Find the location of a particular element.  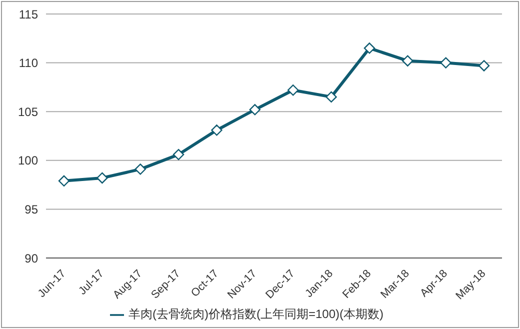

y-tick-label: 95 is located at coordinates (31, 209).